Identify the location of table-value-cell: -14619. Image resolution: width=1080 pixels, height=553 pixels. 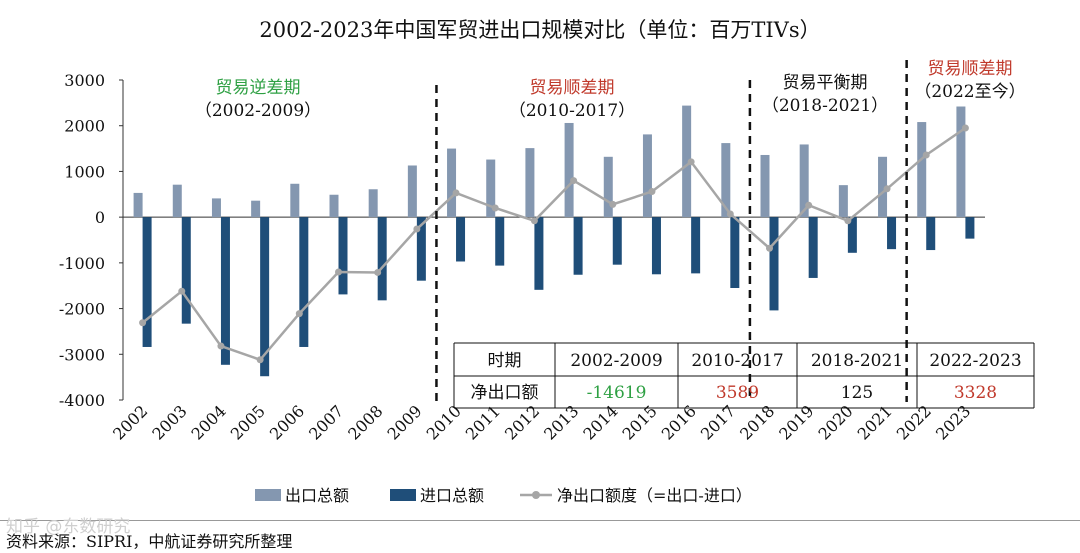
(617, 393).